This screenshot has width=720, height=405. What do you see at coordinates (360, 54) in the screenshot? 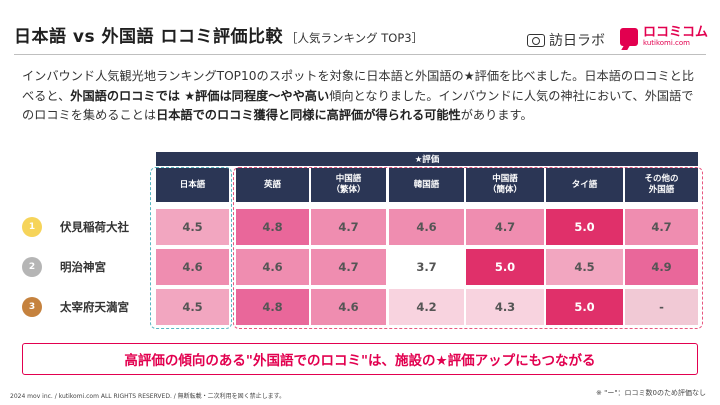
I see `title-divider` at bounding box center [360, 54].